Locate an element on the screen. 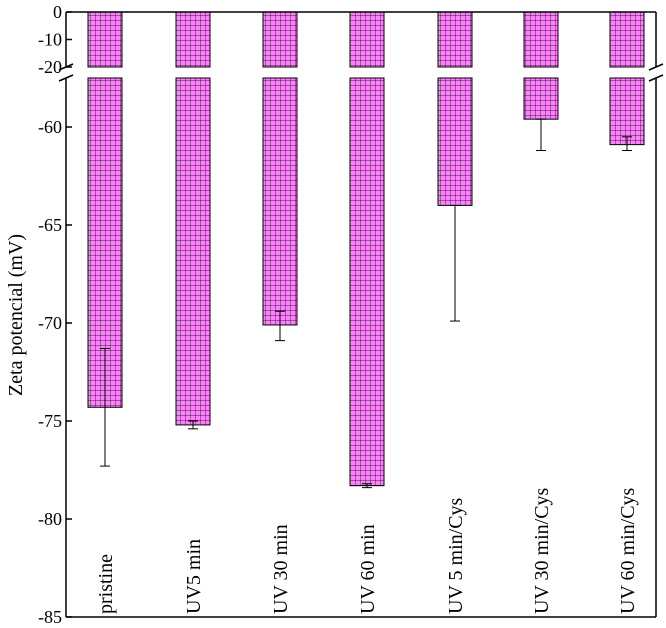  y-axis-label: Zeta potencial (mV) is located at coordinates (16, 315).